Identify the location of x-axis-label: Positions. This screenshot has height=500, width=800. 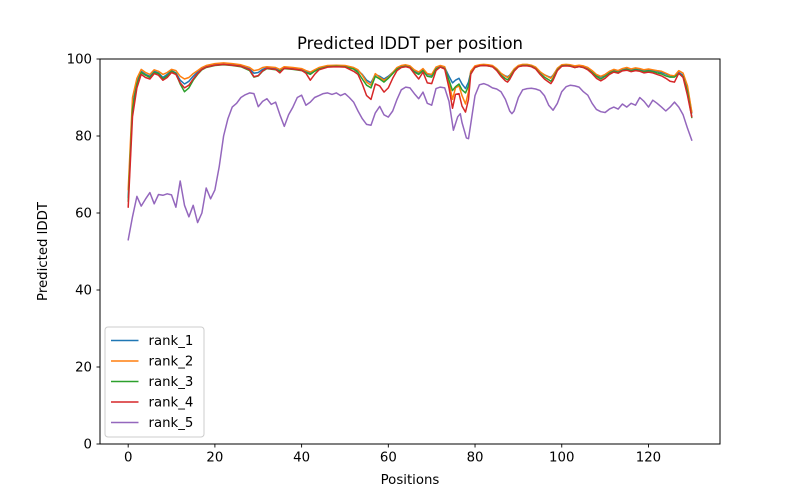
(410, 480).